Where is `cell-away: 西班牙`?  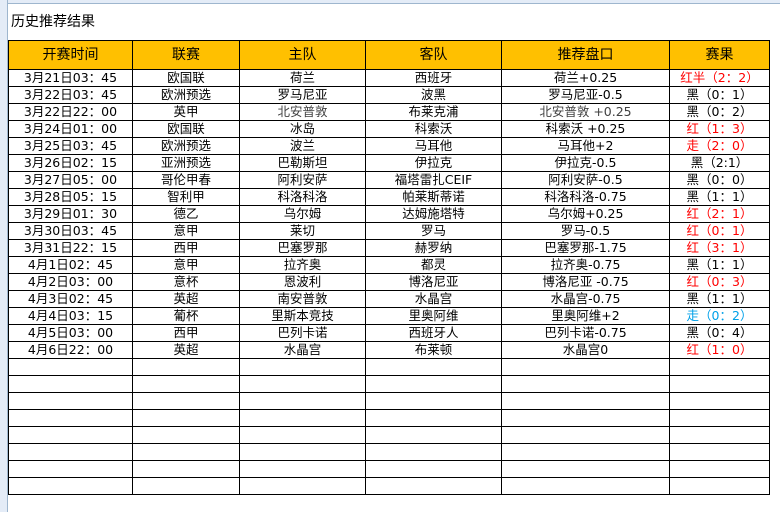 cell-away: 西班牙 is located at coordinates (433, 78).